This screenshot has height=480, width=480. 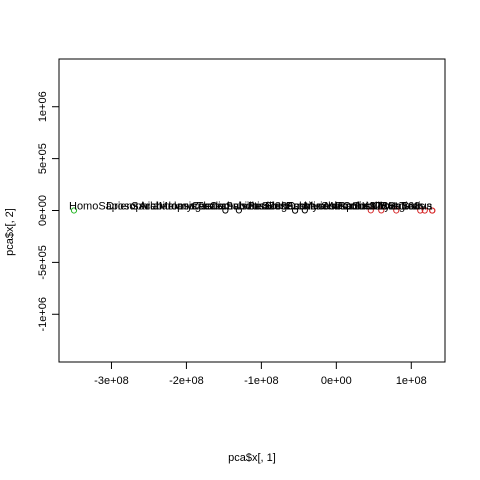 What do you see at coordinates (189, 206) in the screenshot?
I see `point-label: ArabidopsisThaliana` at bounding box center [189, 206].